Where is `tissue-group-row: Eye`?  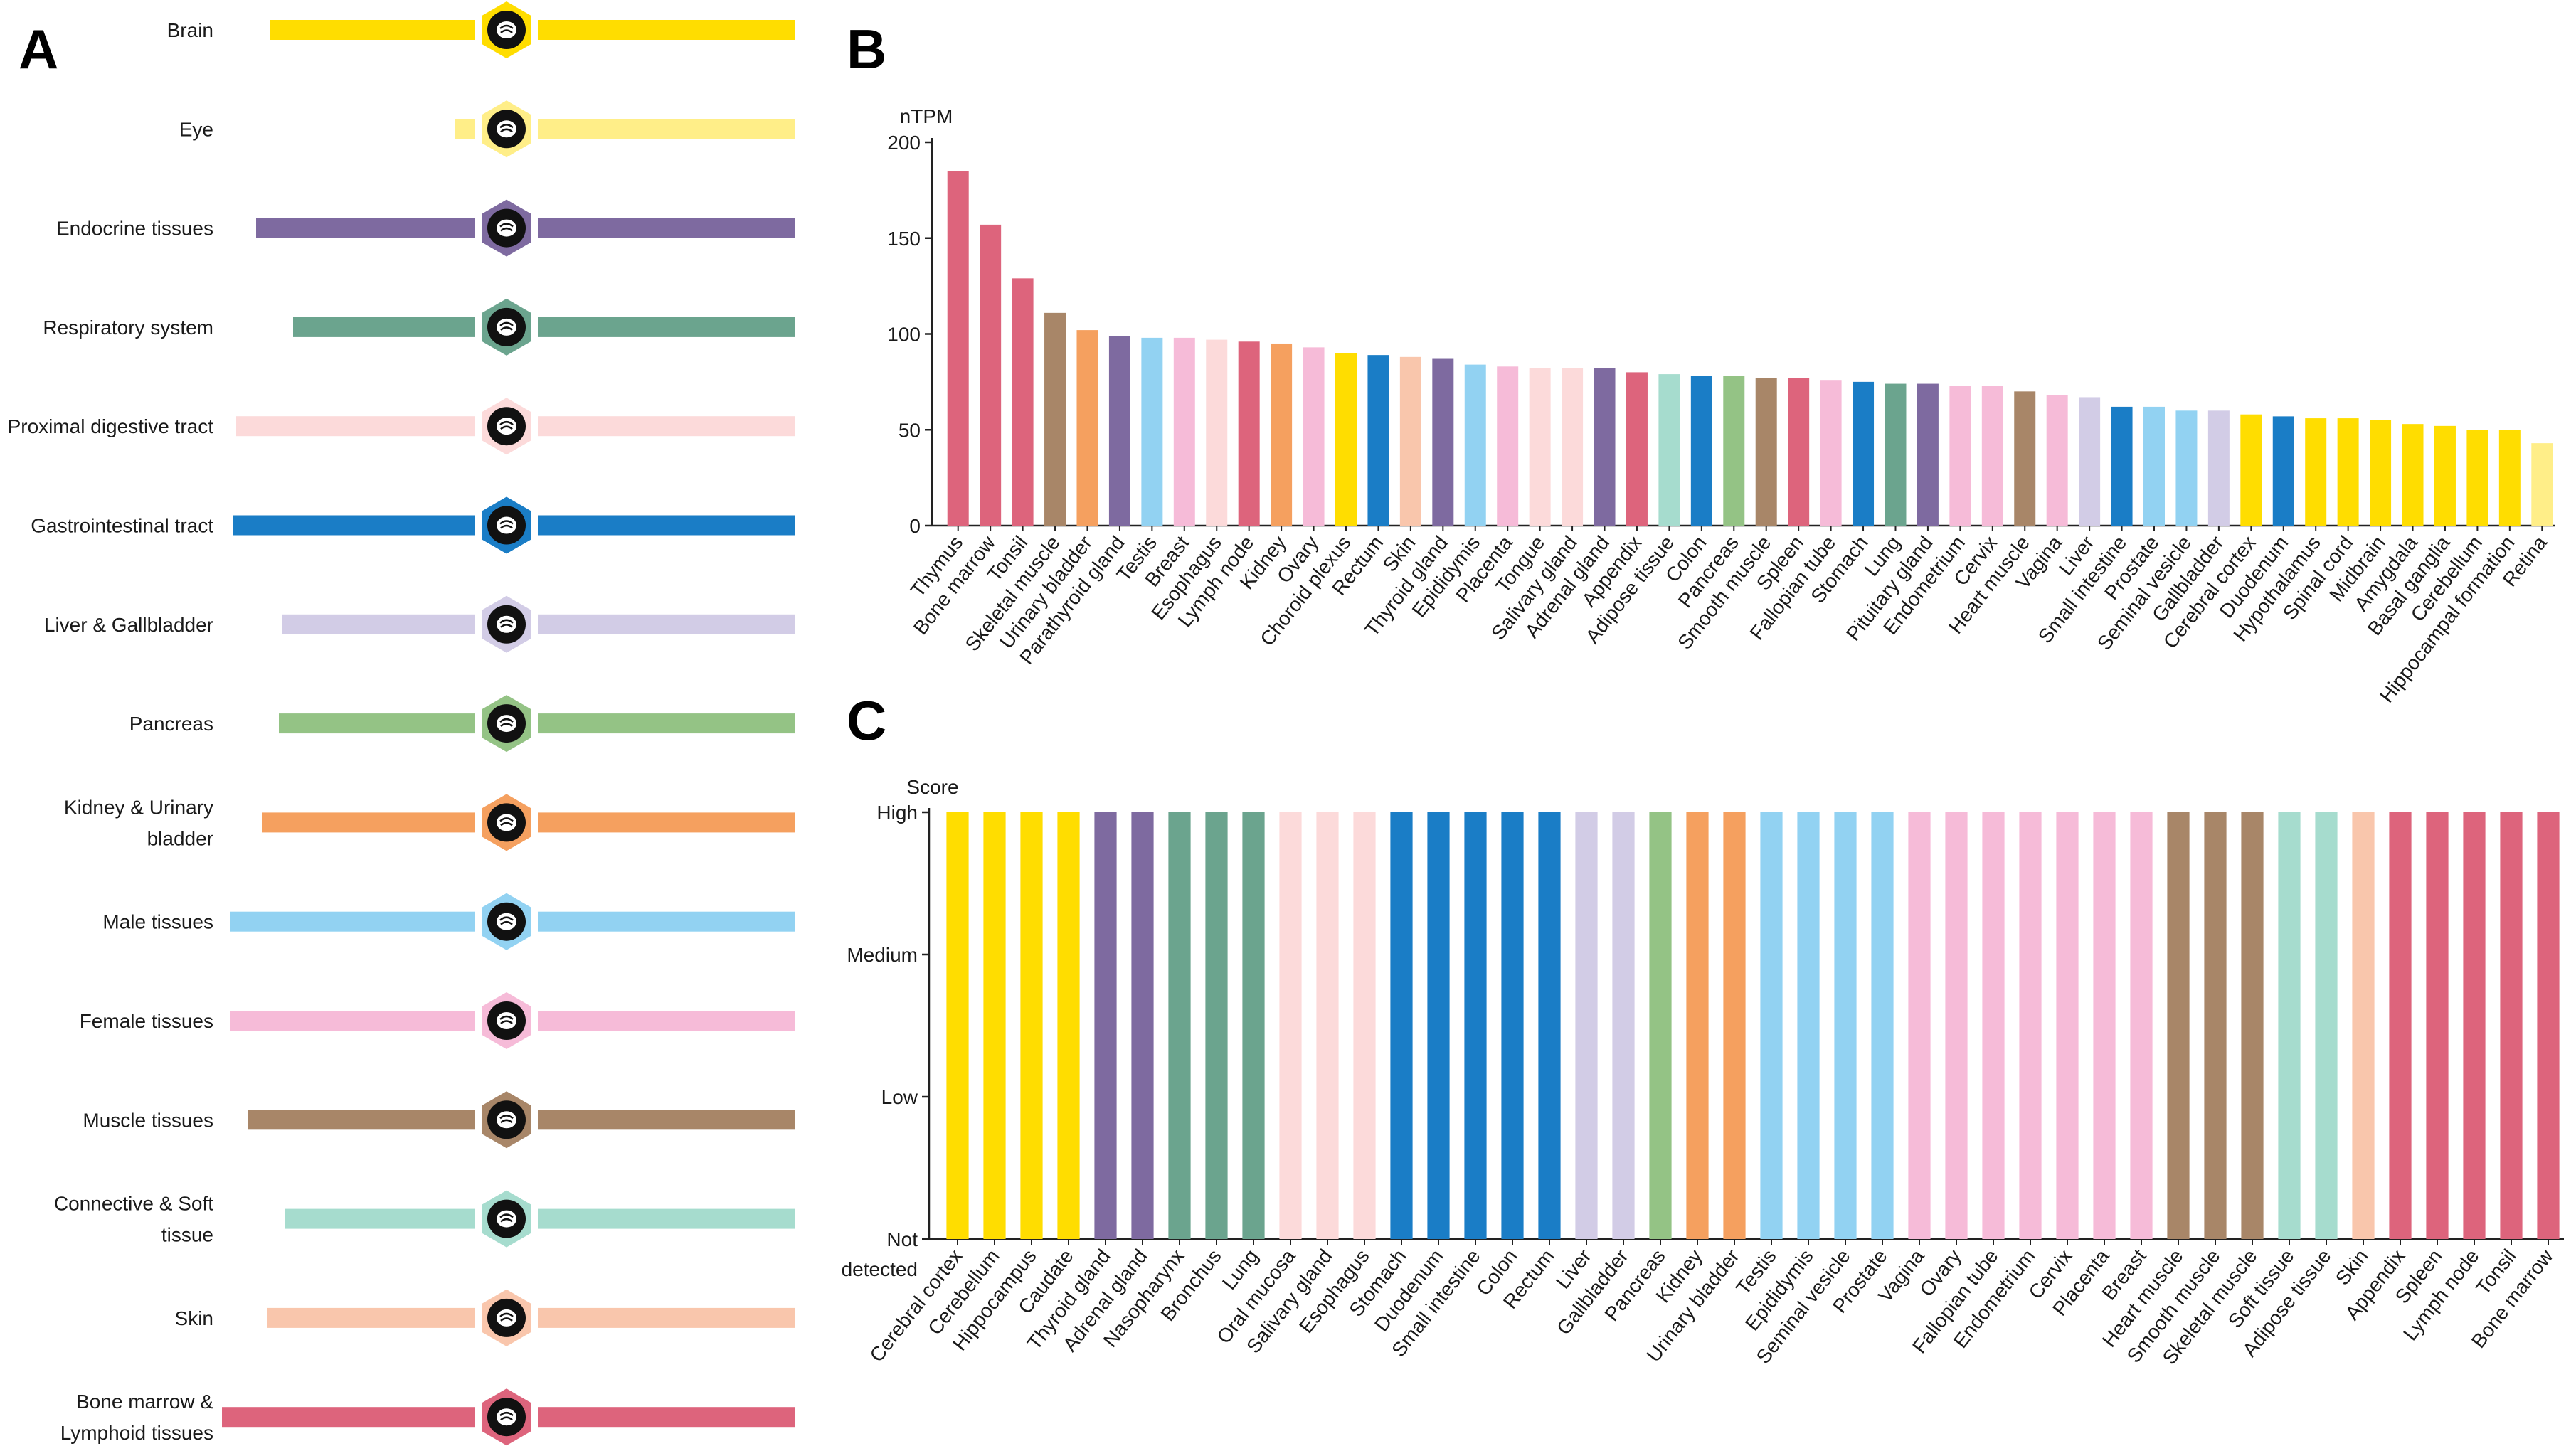 tissue-group-row: Eye is located at coordinates (487, 129).